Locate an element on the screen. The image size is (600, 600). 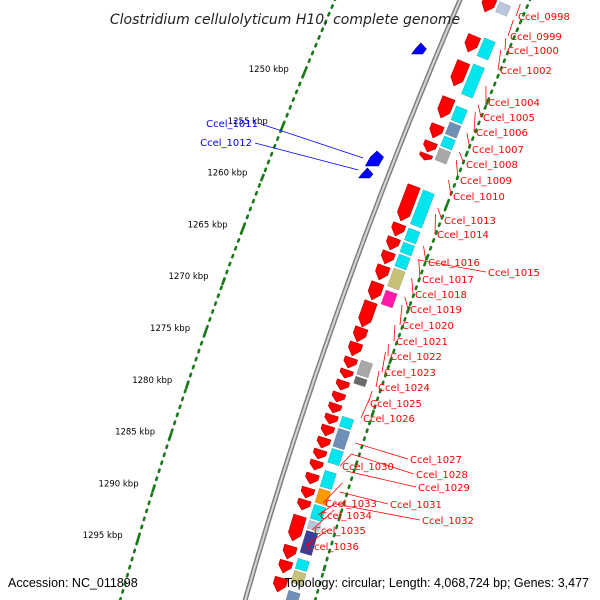
tick-label: 1285 kbp is located at coordinates (135, 433).